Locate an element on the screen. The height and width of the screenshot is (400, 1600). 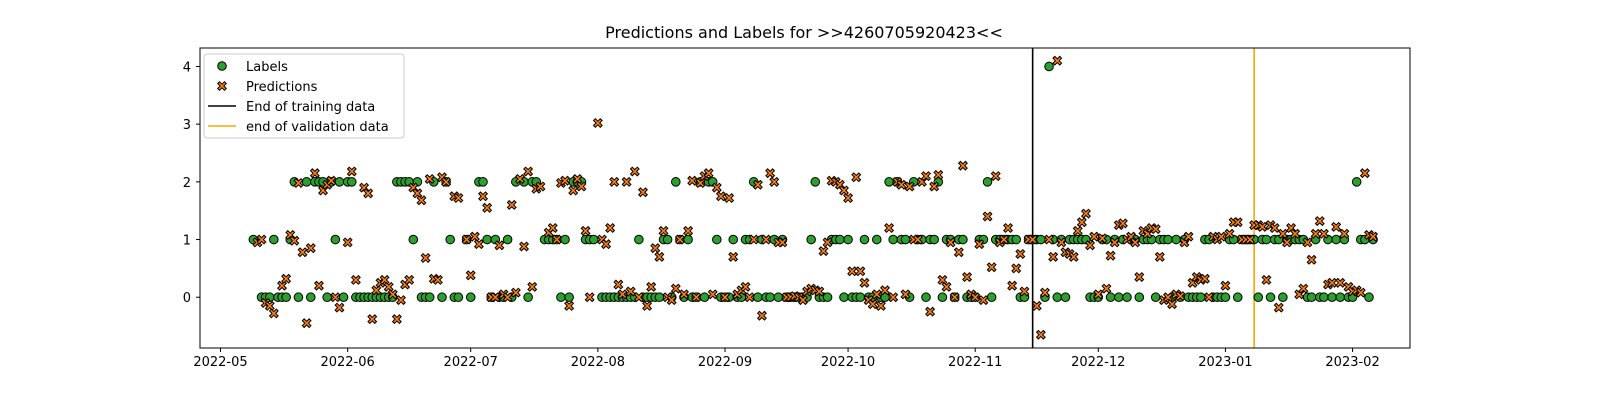
legend-label: Predictions is located at coordinates (282, 87).